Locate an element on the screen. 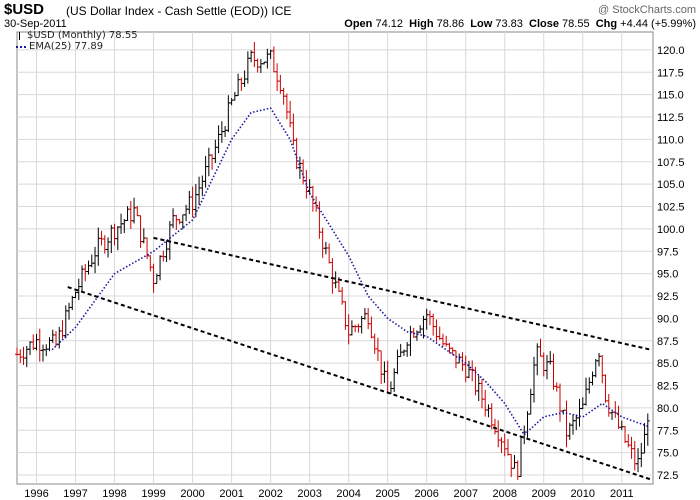 This screenshot has height=500, width=700. x-tick-label: 2007 is located at coordinates (465, 494).